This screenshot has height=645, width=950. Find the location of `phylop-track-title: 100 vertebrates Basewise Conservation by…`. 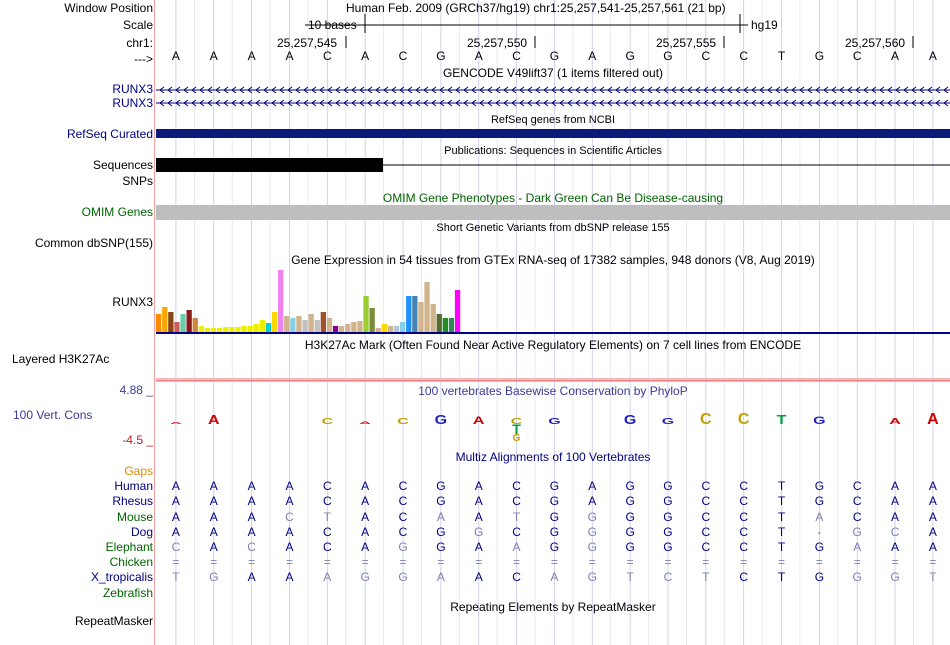

phylop-track-title: 100 vertebrates Basewise Conservation by… is located at coordinates (553, 391).